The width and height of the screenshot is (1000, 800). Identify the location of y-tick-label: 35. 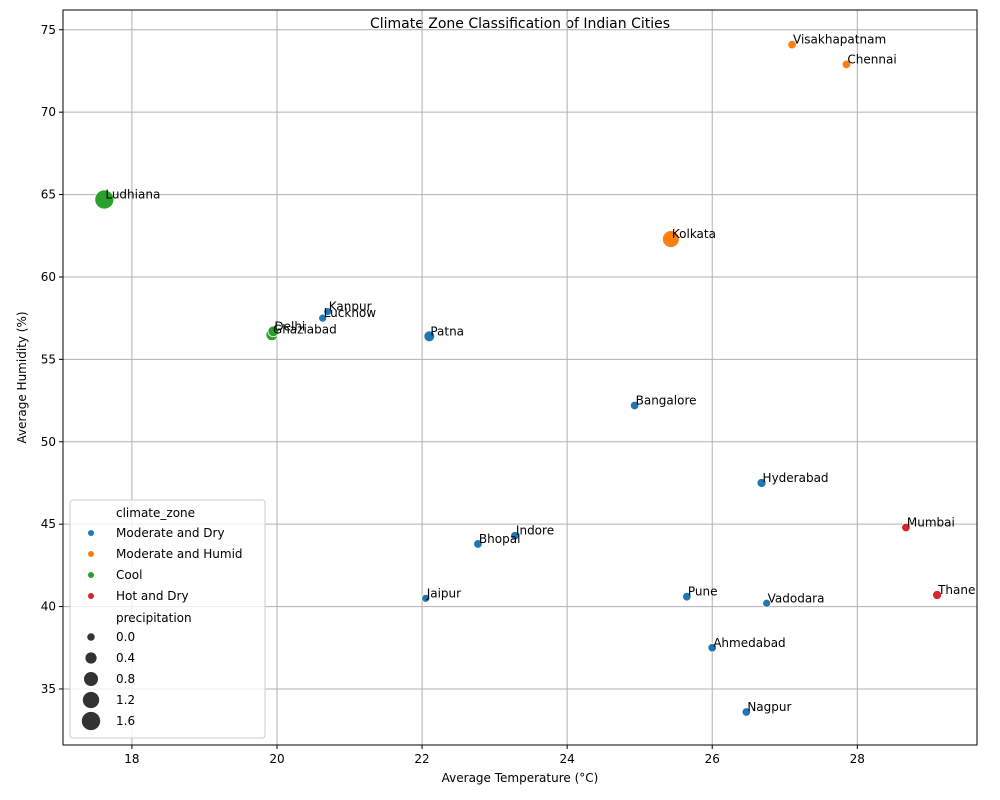
(48, 689).